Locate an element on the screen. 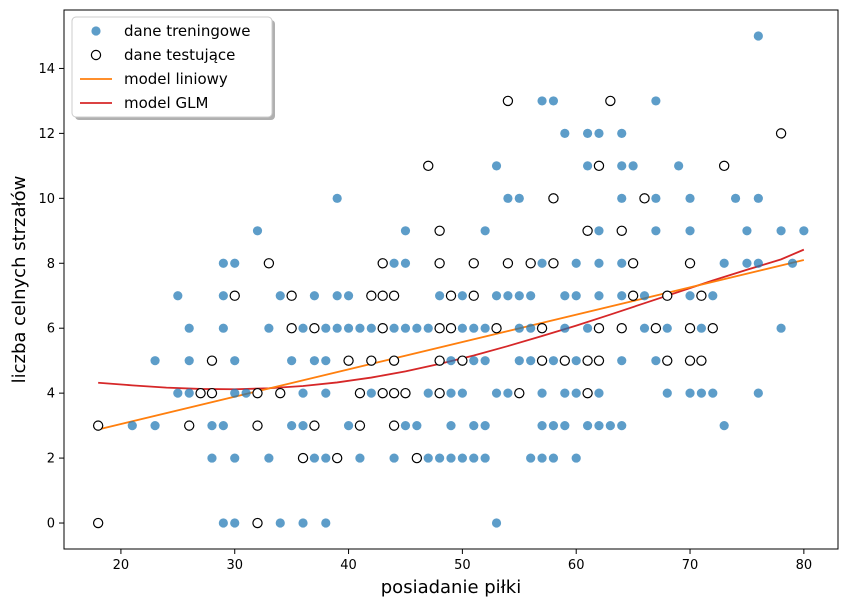  x-axis-label: posiadanie piłki is located at coordinates (451, 587).